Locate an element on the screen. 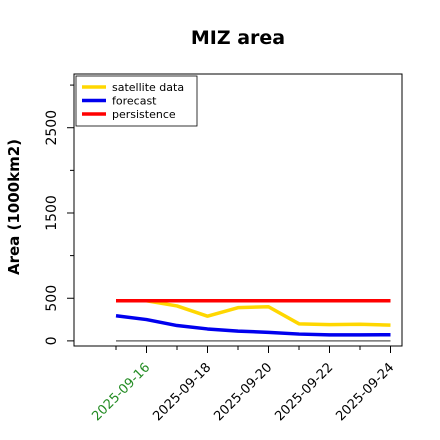  series-line-satellite-data is located at coordinates (253, 313).